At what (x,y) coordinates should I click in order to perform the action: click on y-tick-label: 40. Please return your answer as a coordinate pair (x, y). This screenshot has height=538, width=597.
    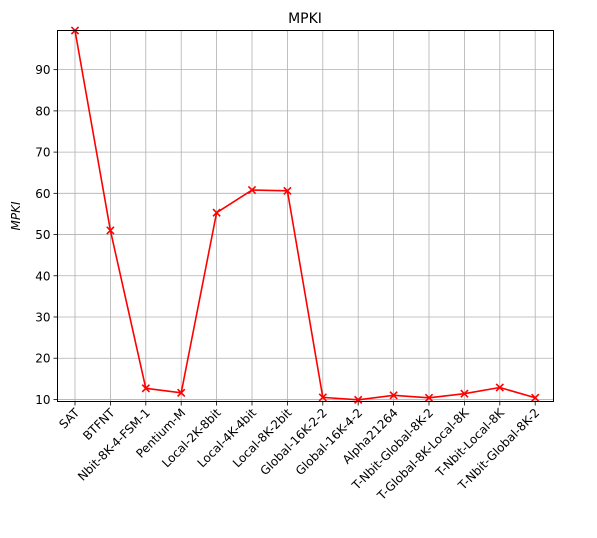
    Looking at the image, I should click on (42, 276).